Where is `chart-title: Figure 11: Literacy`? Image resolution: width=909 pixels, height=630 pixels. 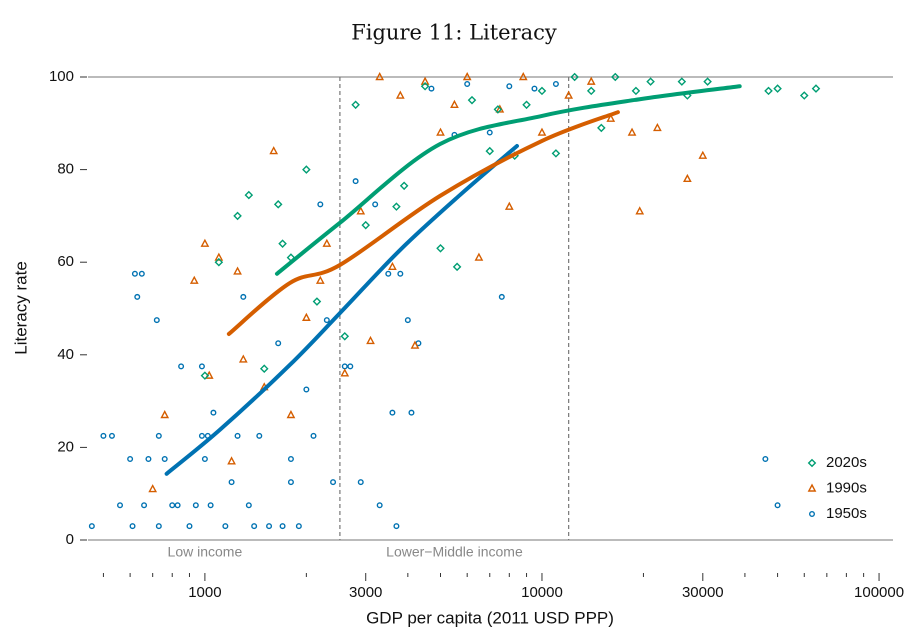 chart-title: Figure 11: Literacy is located at coordinates (454, 33).